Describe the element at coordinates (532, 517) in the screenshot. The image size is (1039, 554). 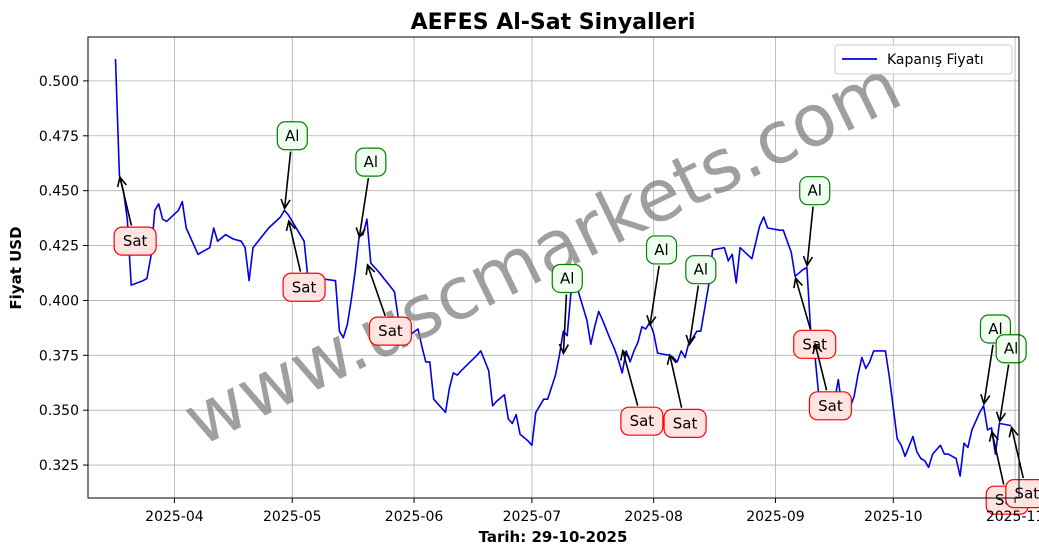
I see `x-tick-label: 2025-07` at that location.